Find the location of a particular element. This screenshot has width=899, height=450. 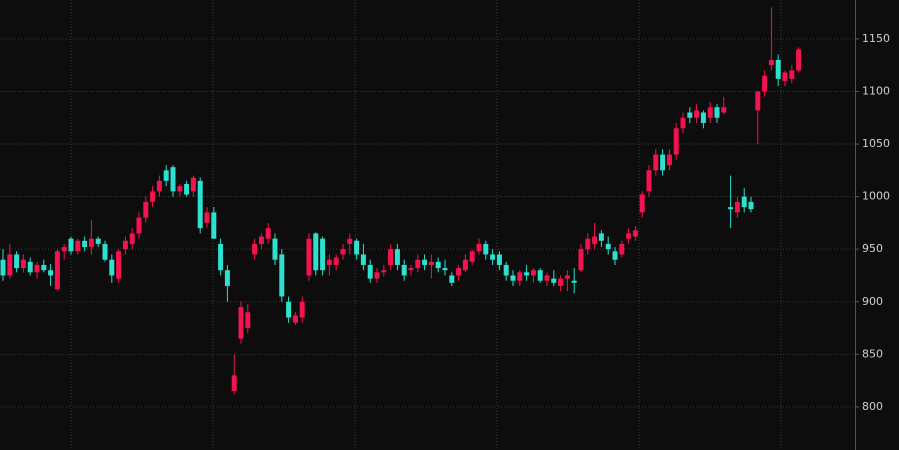

y-tick-label: 1100 is located at coordinates (876, 90).